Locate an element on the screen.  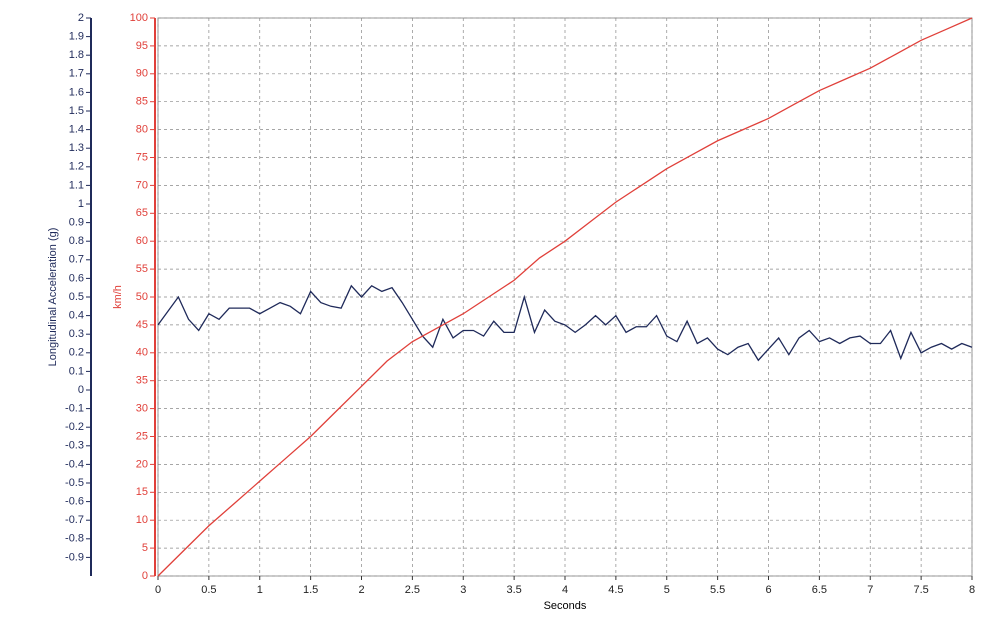
y-tick-label: 1.6 is located at coordinates (76, 92).